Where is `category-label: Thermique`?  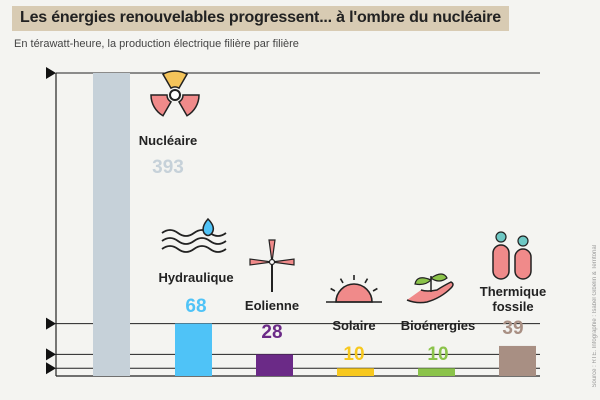 category-label: Thermique is located at coordinates (513, 291).